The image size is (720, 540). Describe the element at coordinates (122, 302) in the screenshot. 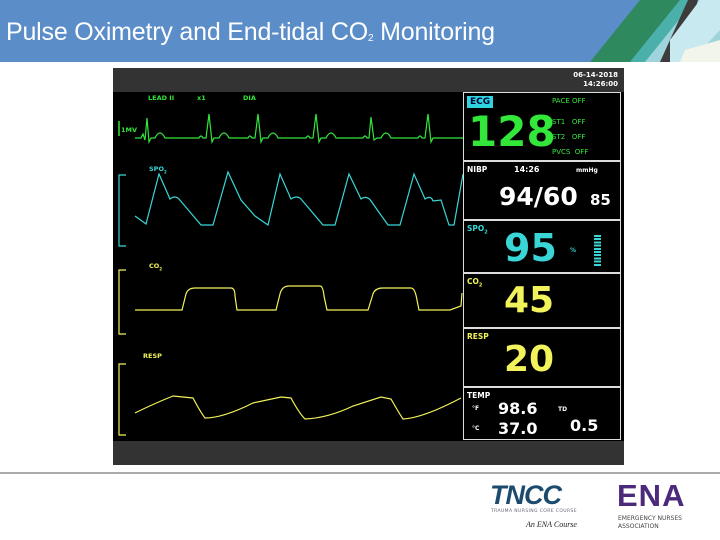

I see `co2-bracket` at that location.